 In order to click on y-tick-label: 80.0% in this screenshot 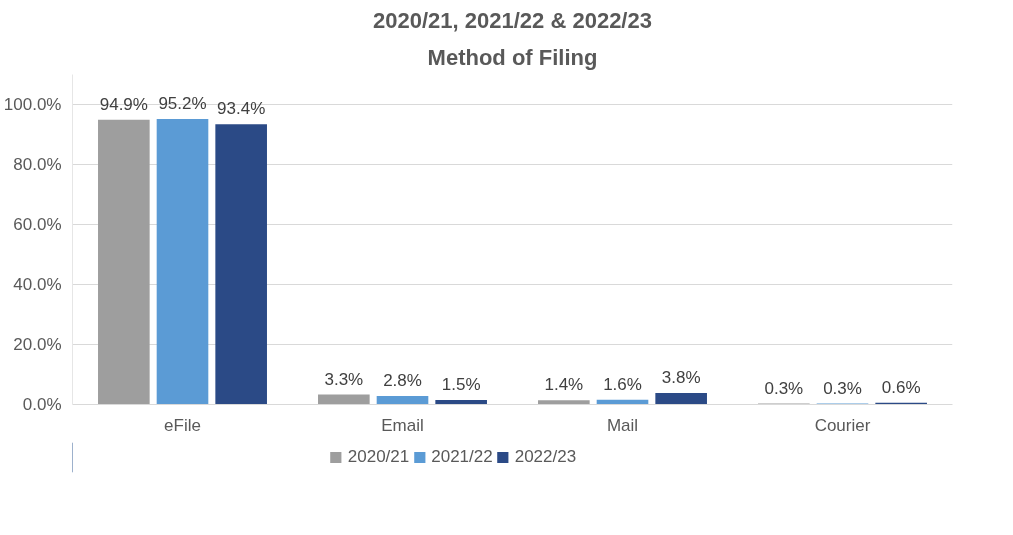, I will do `click(37, 164)`.